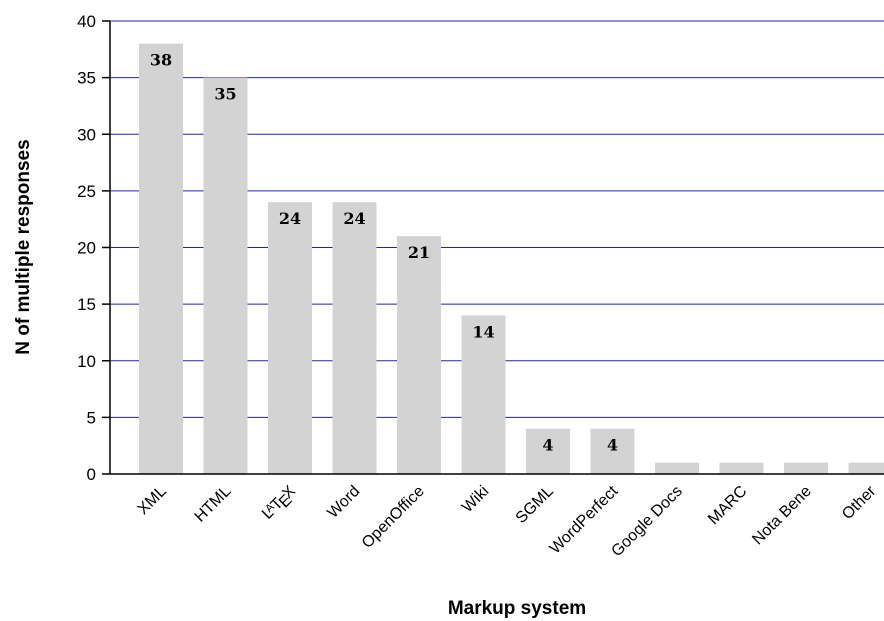 The image size is (884, 621). I want to click on x-tick-label: LATEX, so click(280, 504).